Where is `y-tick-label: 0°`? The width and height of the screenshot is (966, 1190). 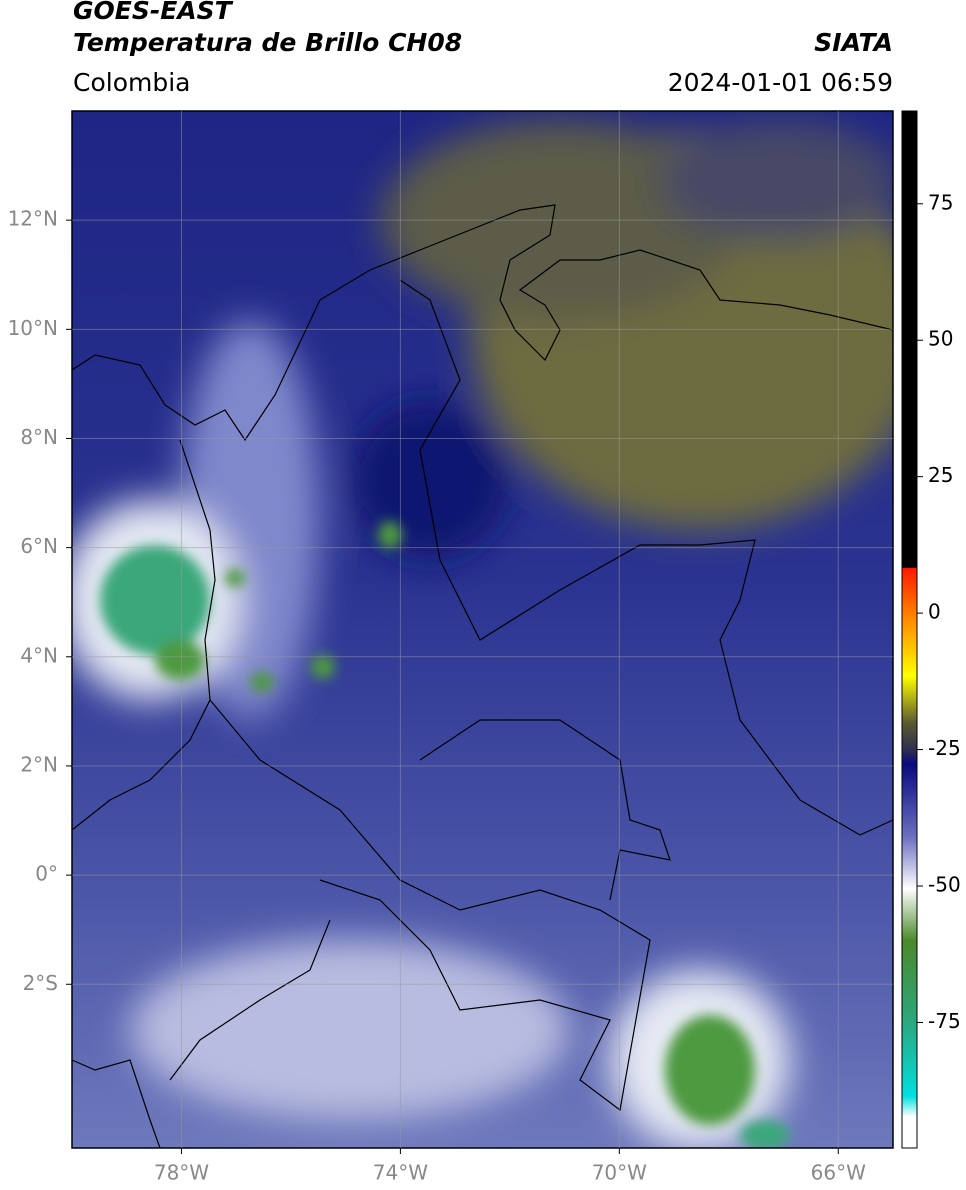
y-tick-label: 0° is located at coordinates (46, 874).